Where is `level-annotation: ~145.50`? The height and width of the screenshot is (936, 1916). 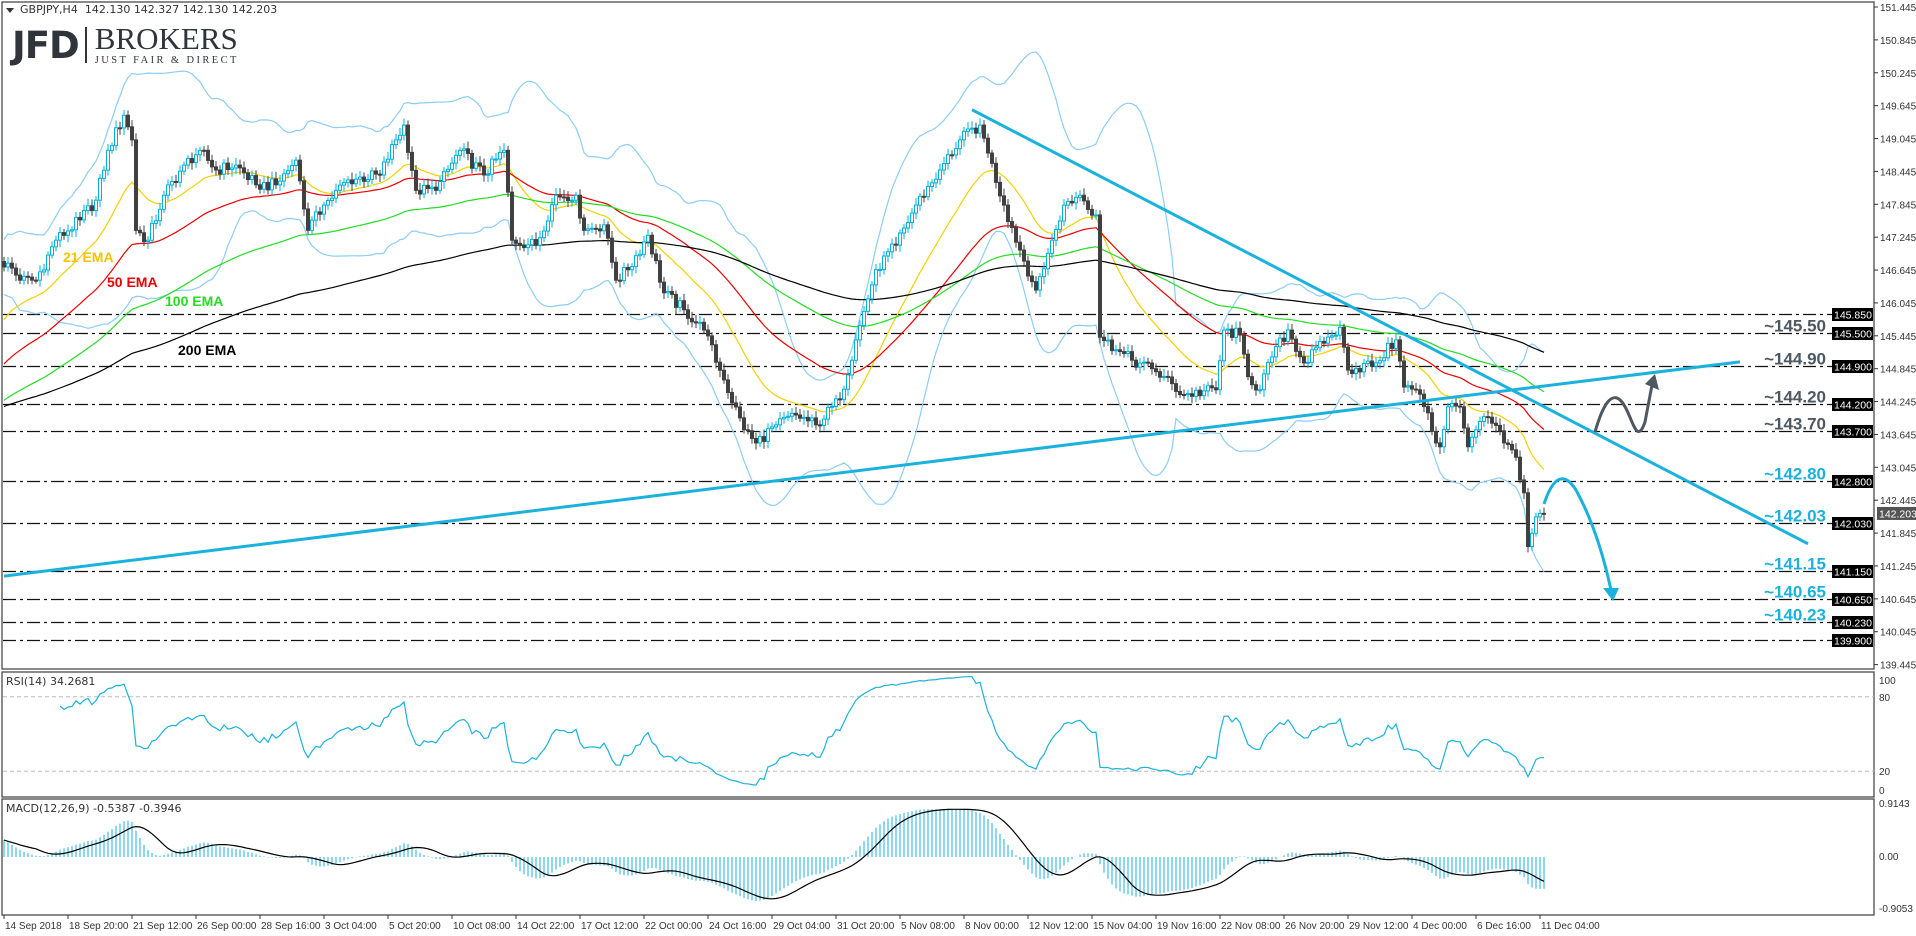
level-annotation: ~145.50 is located at coordinates (1795, 326).